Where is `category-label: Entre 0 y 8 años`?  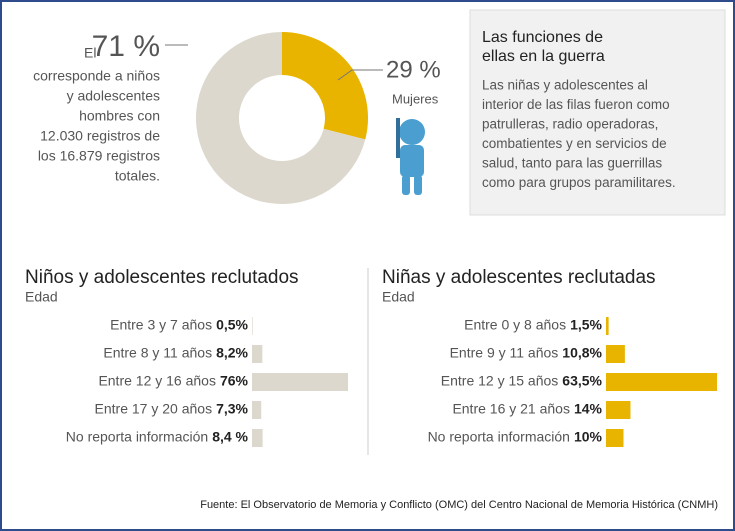 category-label: Entre 0 y 8 años is located at coordinates (515, 325).